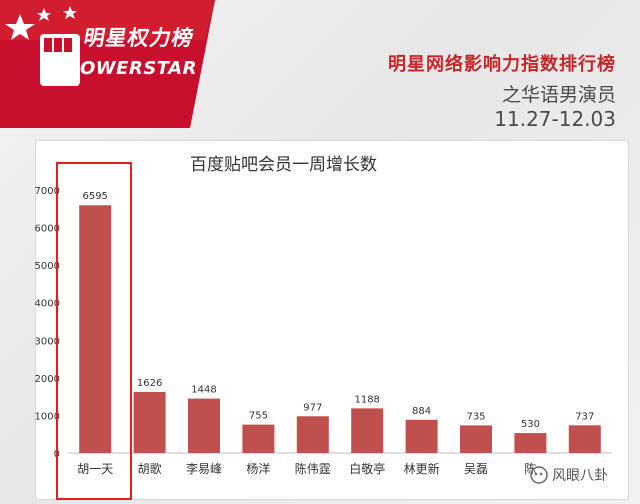 Image resolution: width=640 pixels, height=504 pixels. Describe the element at coordinates (312, 407) in the screenshot. I see `data-label: 977` at that location.